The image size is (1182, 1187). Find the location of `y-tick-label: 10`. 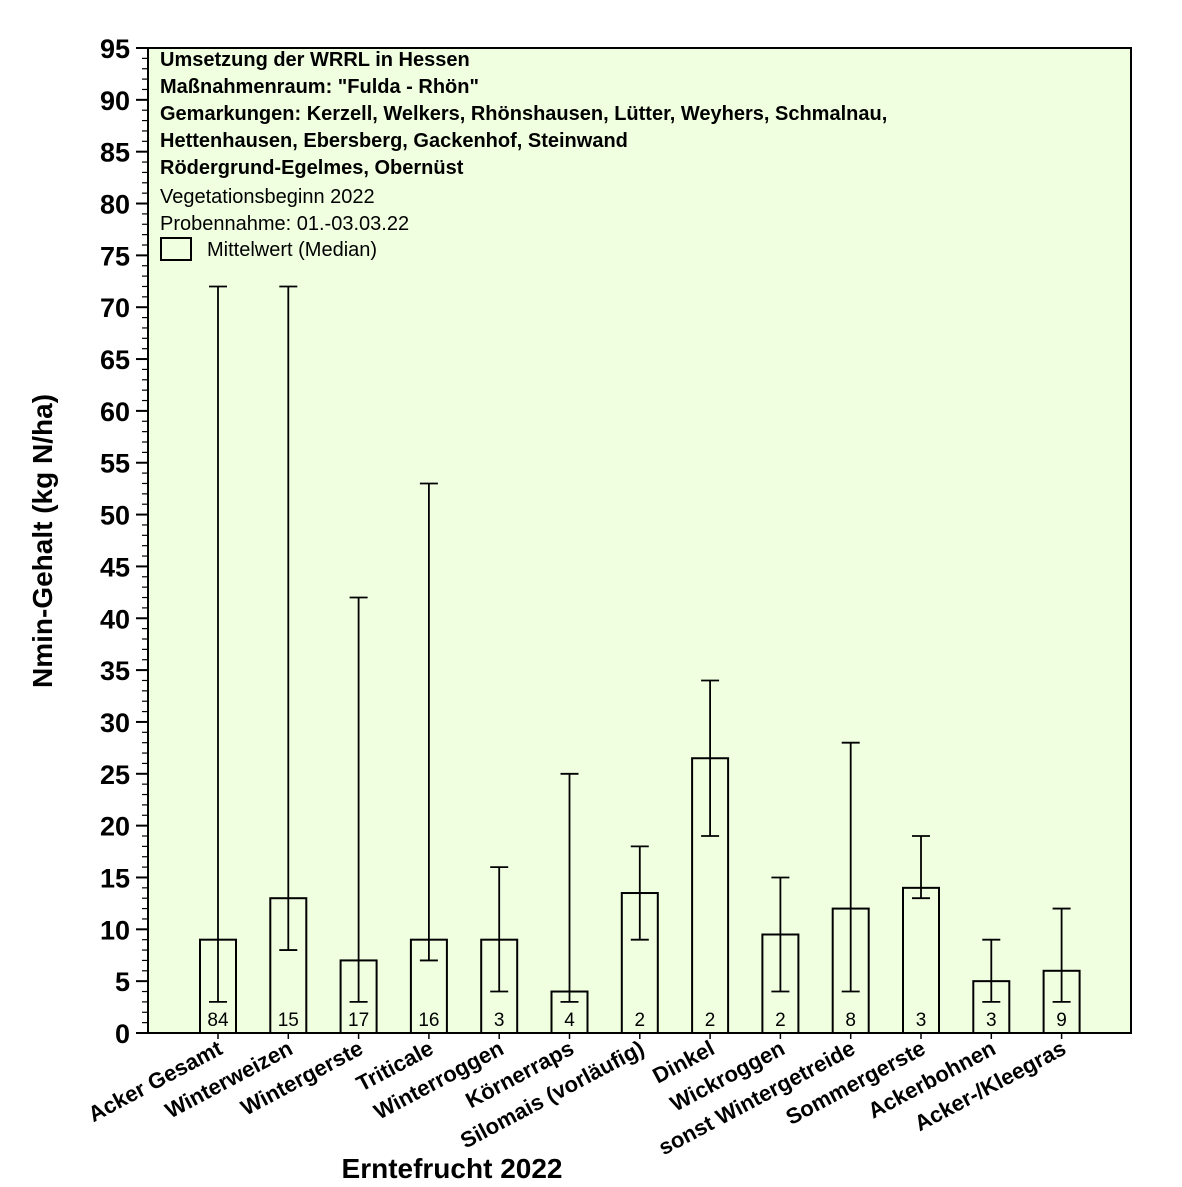

y-tick-label: 10 is located at coordinates (115, 930).